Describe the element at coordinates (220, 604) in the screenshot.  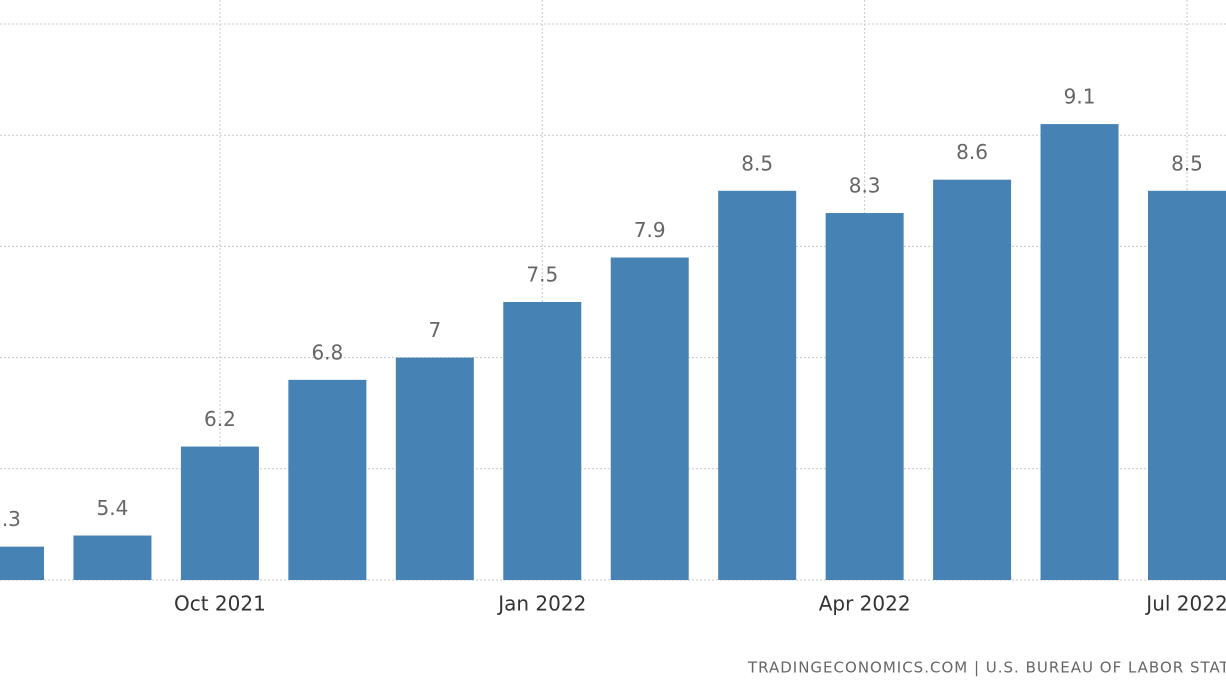
I see `x-tick-label: Oct 2021` at that location.